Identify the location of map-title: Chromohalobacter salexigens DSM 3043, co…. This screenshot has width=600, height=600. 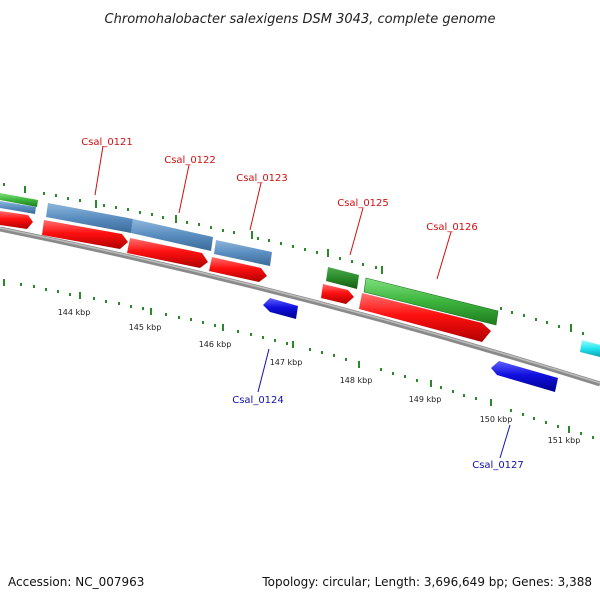
(300, 19).